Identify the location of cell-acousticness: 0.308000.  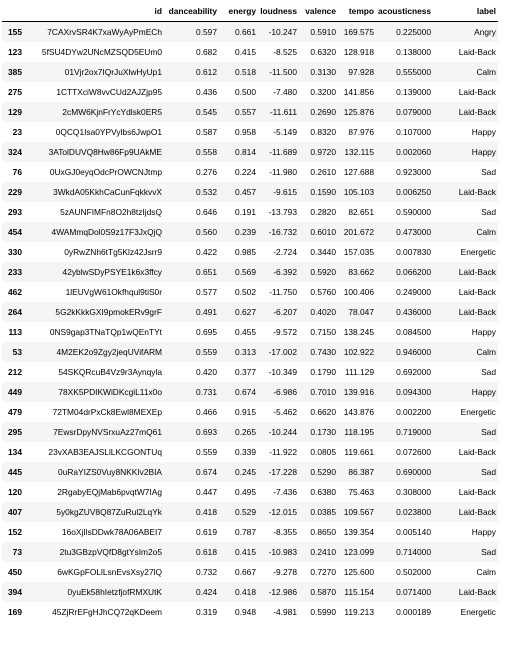
(413, 492).